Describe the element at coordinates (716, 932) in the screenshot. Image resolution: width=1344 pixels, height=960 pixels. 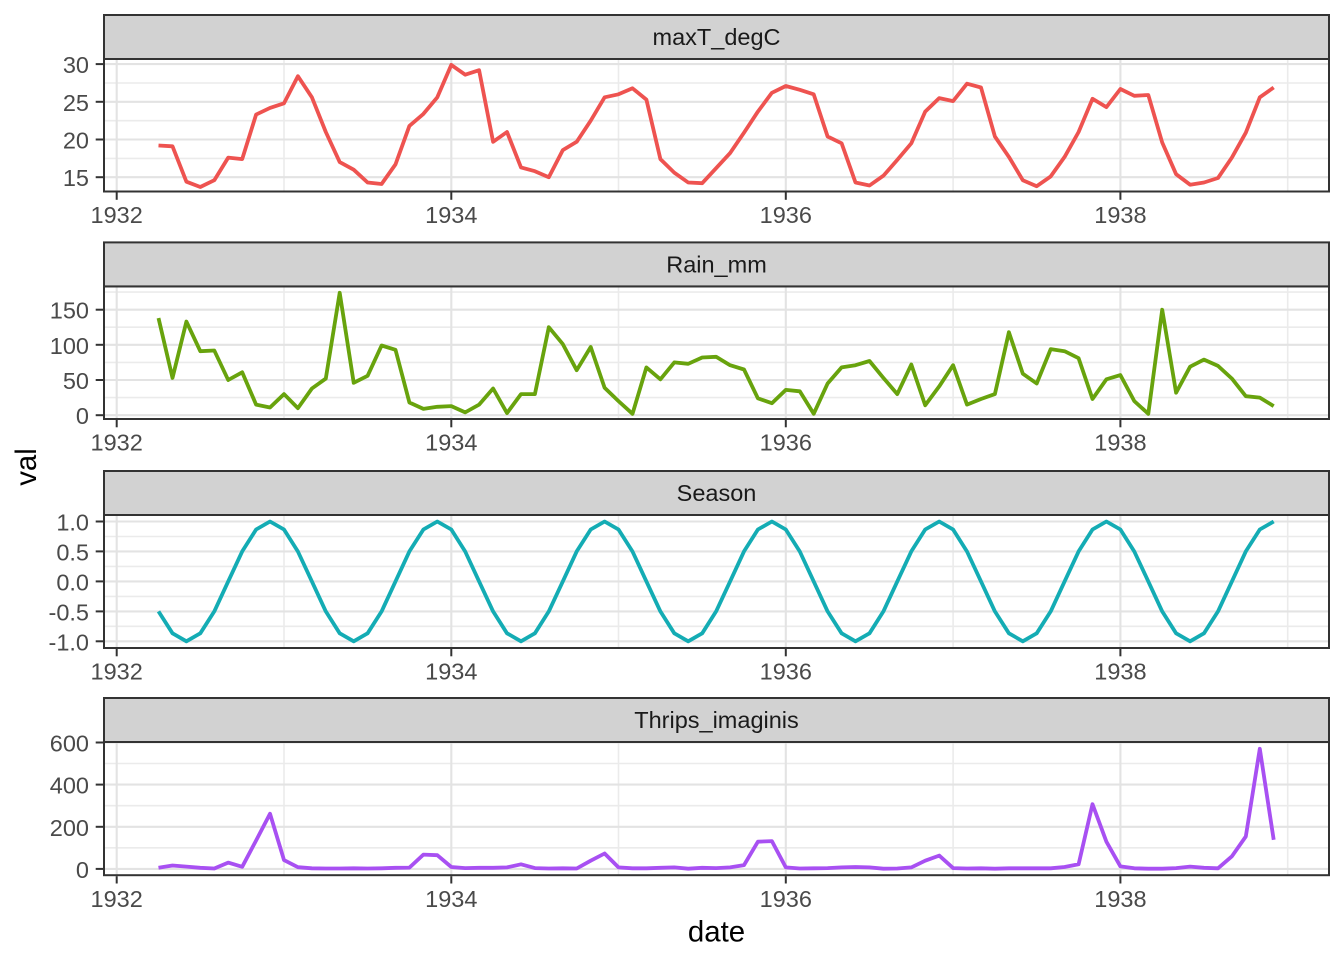
I see `svg-text: date` at that location.